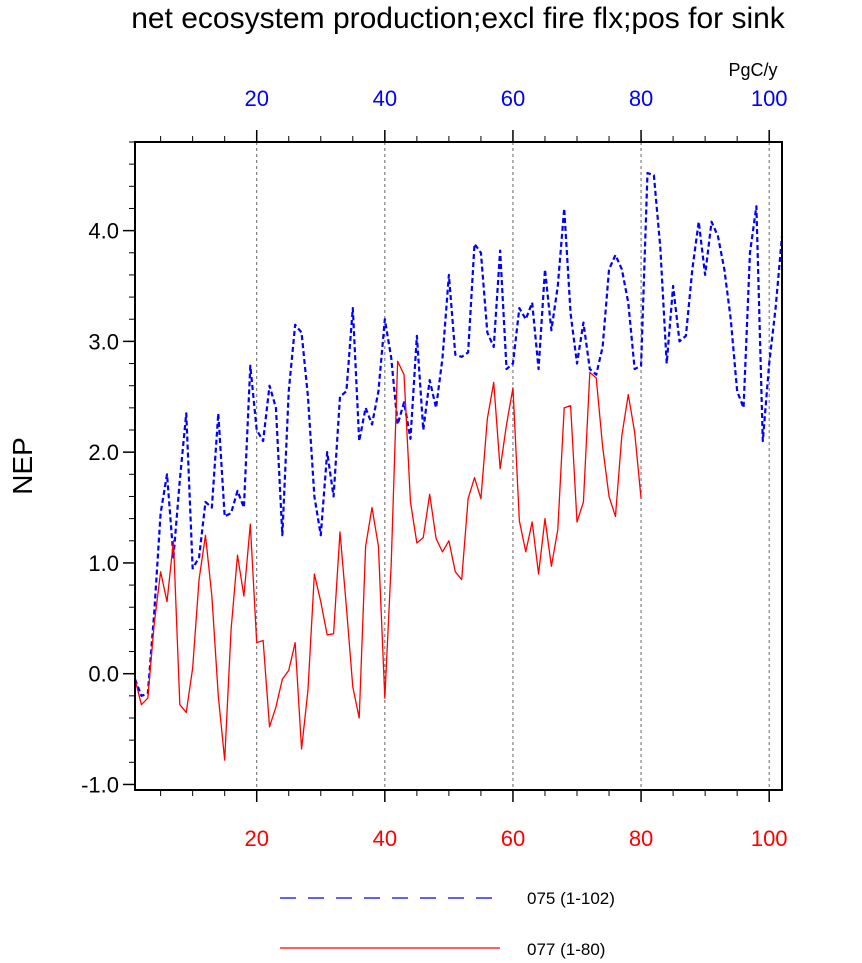 This screenshot has width=862, height=963. What do you see at coordinates (103, 341) in the screenshot?
I see `y-tick-label: 3.0` at bounding box center [103, 341].